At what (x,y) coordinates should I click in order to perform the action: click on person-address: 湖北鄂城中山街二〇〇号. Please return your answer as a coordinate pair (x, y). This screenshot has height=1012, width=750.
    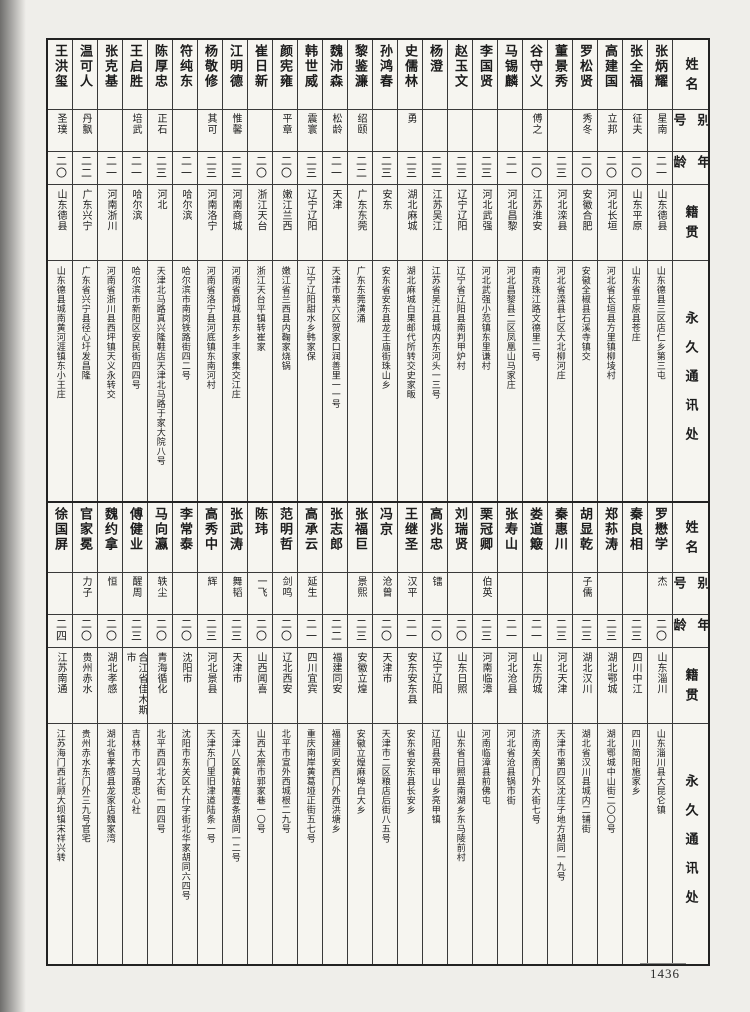
    Looking at the image, I should click on (610, 844).